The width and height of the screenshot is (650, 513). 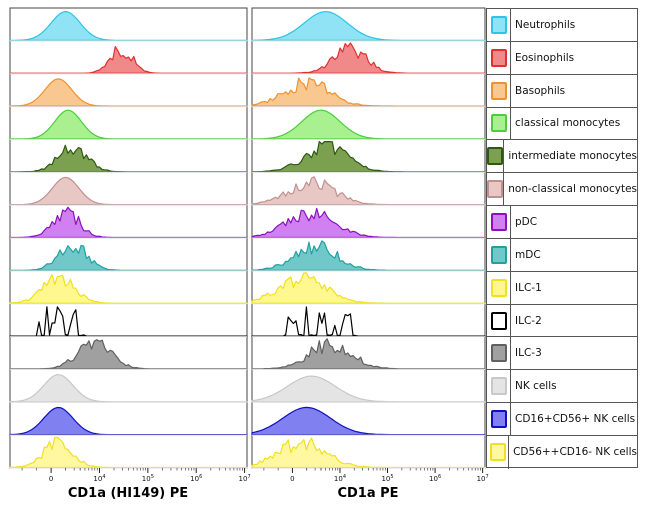 I want to click on legend-item: non-classical monocytes, so click(x=562, y=190).